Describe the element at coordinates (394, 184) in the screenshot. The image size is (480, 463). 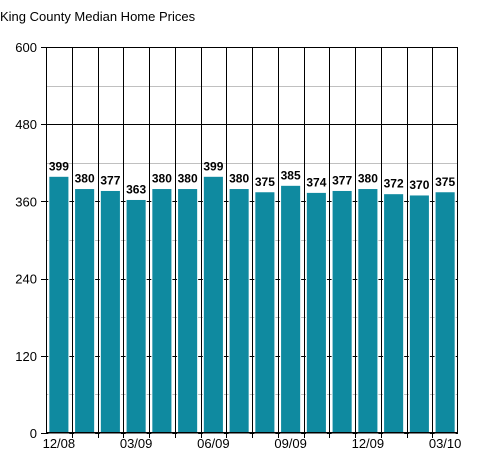
I see `data-label: 372` at that location.